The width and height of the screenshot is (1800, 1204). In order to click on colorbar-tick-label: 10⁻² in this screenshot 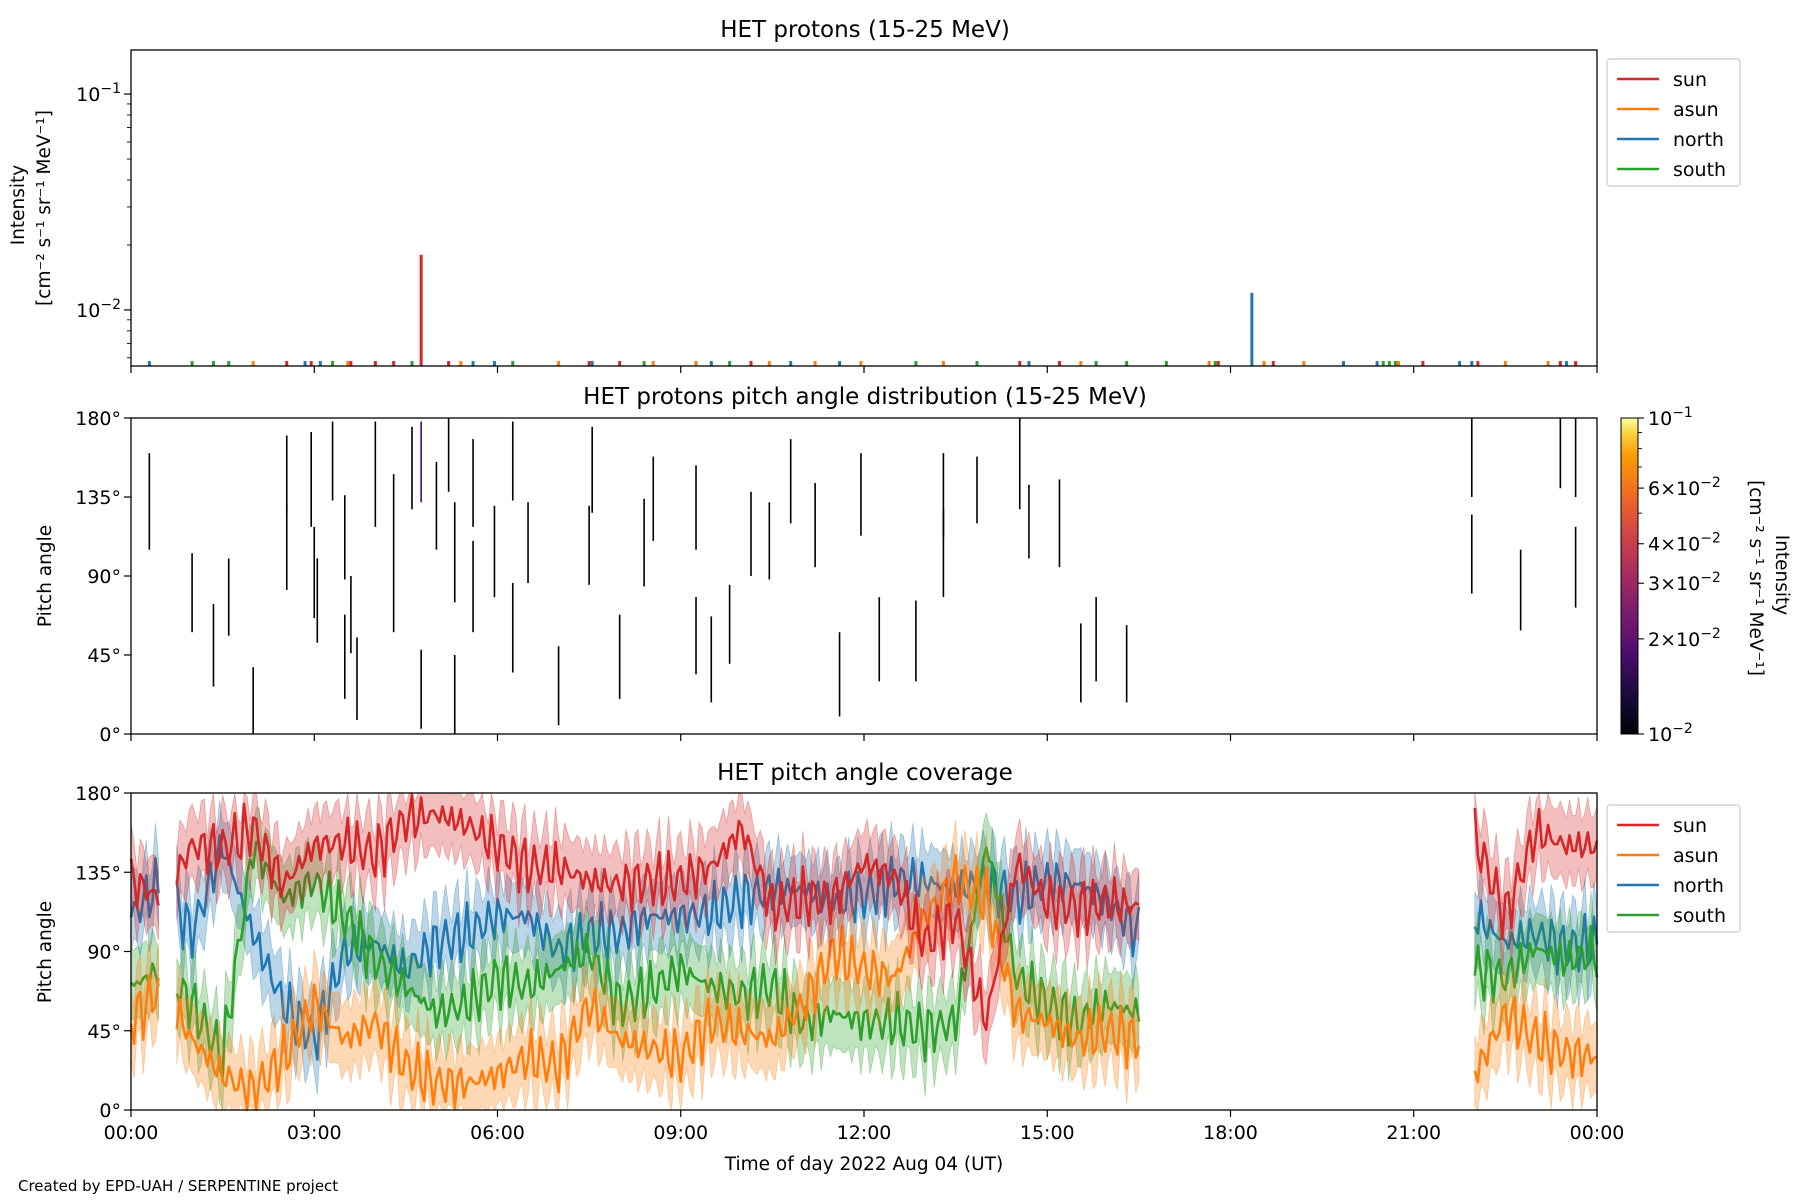, I will do `click(1670, 733)`.